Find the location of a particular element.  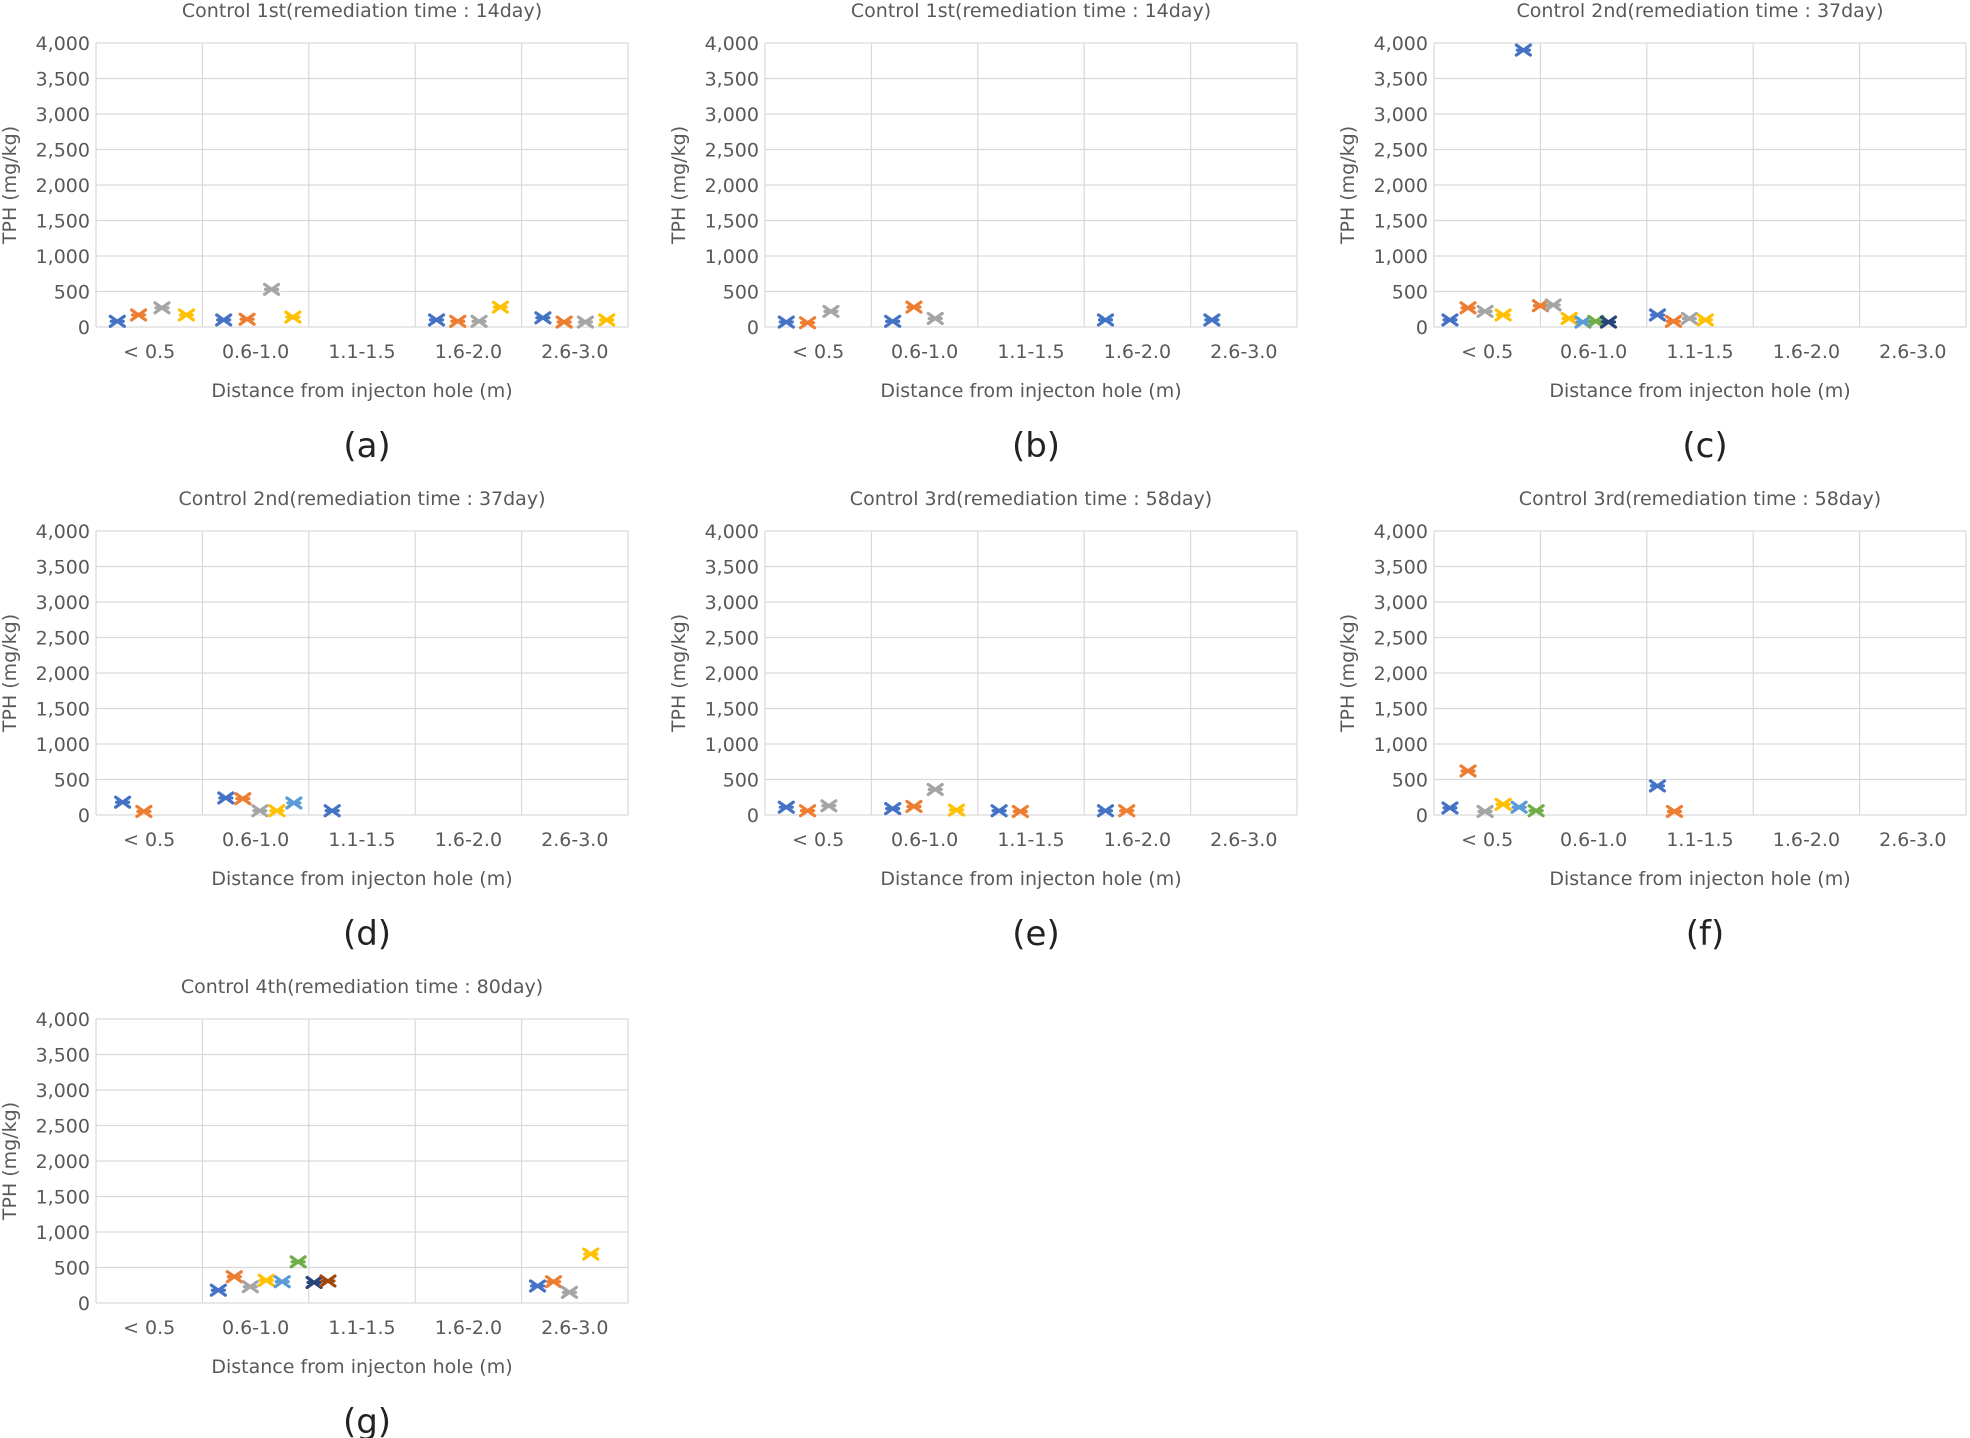

panel-label: (f) is located at coordinates (1705, 934).